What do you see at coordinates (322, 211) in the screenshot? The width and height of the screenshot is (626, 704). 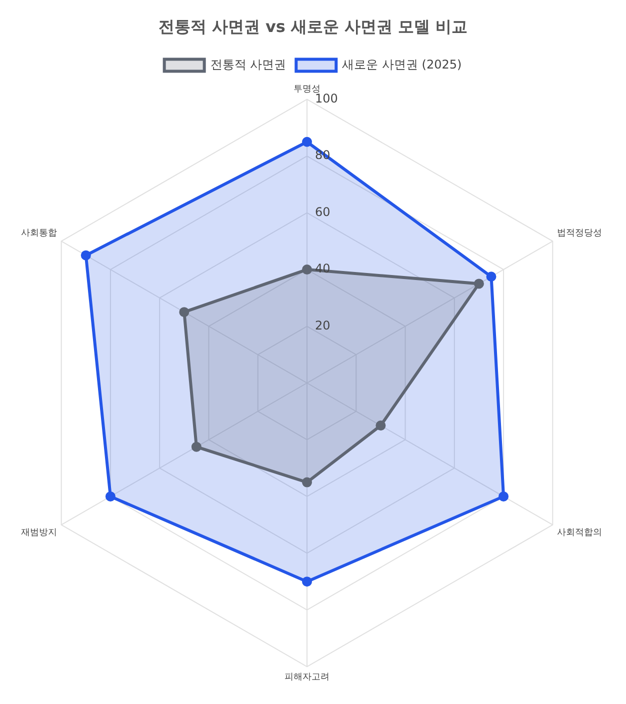 I see `y-tick-label: 60` at bounding box center [322, 211].